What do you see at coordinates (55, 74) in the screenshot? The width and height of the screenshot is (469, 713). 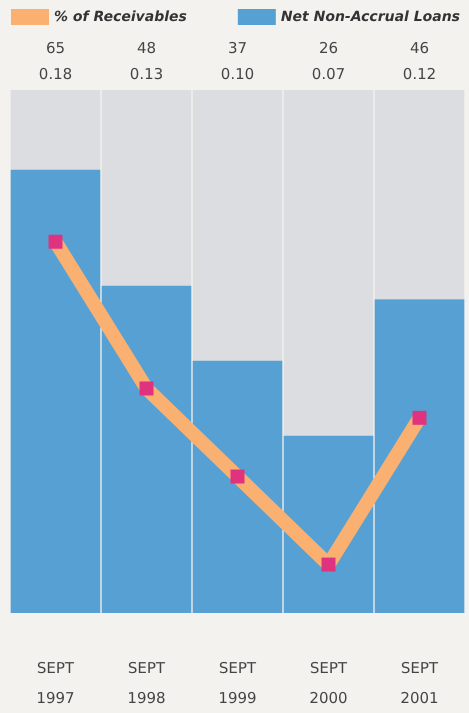 I see `data-label: 0.18` at bounding box center [55, 74].